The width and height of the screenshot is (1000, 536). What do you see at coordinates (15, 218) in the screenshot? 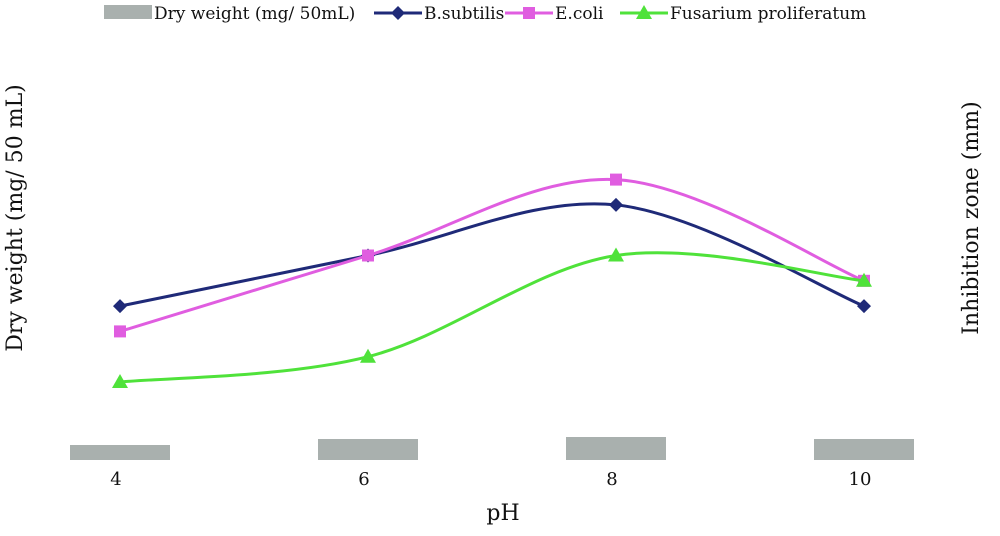
I see `y-axis-title-left: Dry weight (mg/ 50 mL)` at bounding box center [15, 218].